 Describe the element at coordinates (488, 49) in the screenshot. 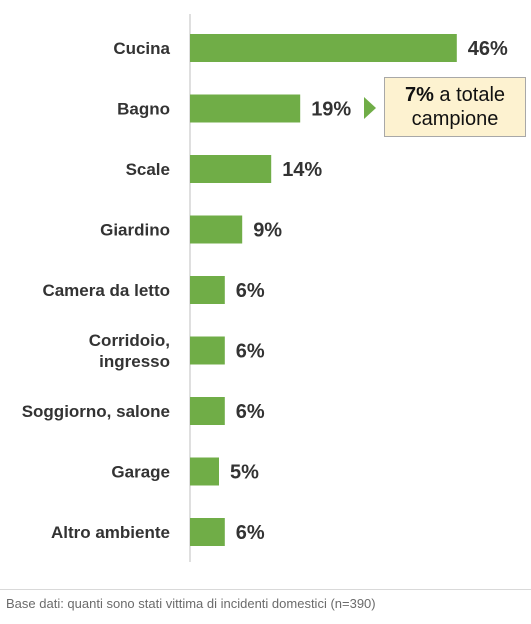

I see `value-label: 46%` at that location.